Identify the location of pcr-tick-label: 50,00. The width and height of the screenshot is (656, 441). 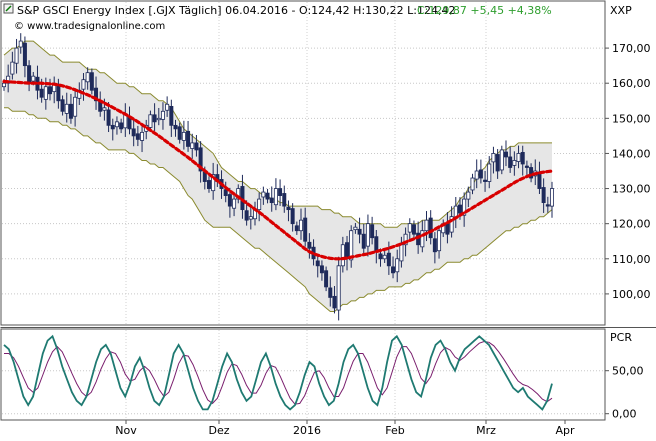
(628, 371).